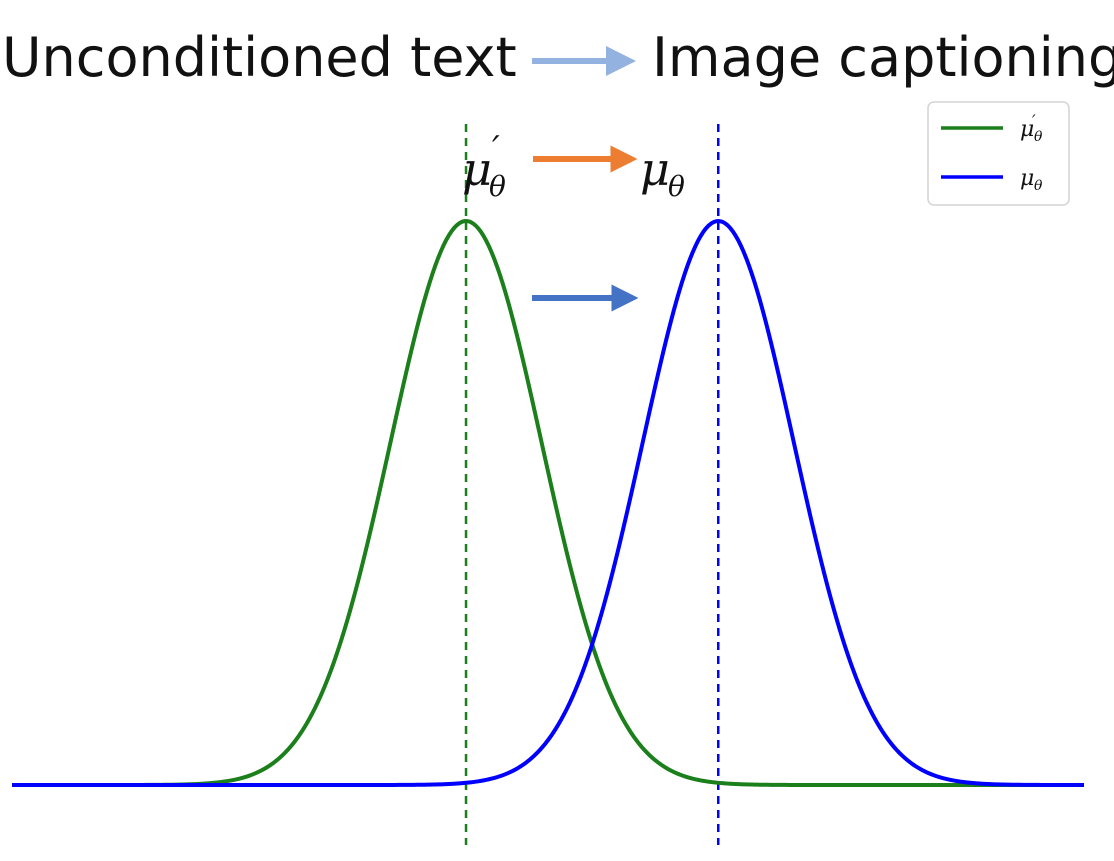 This screenshot has width=1114, height=861. Describe the element at coordinates (1027, 178) in the screenshot. I see `legend-mu-symbol: μ` at that location.